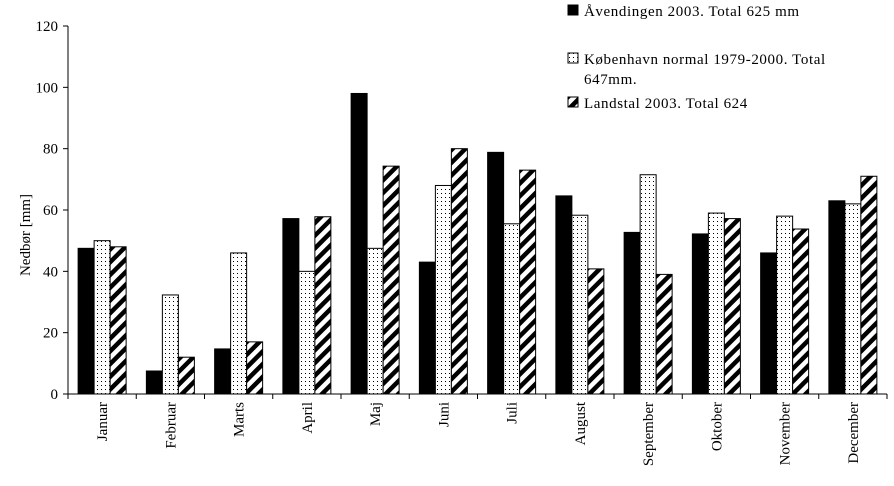 The width and height of the screenshot is (894, 486). Describe the element at coordinates (853, 299) in the screenshot. I see `bar-2-december` at that location.